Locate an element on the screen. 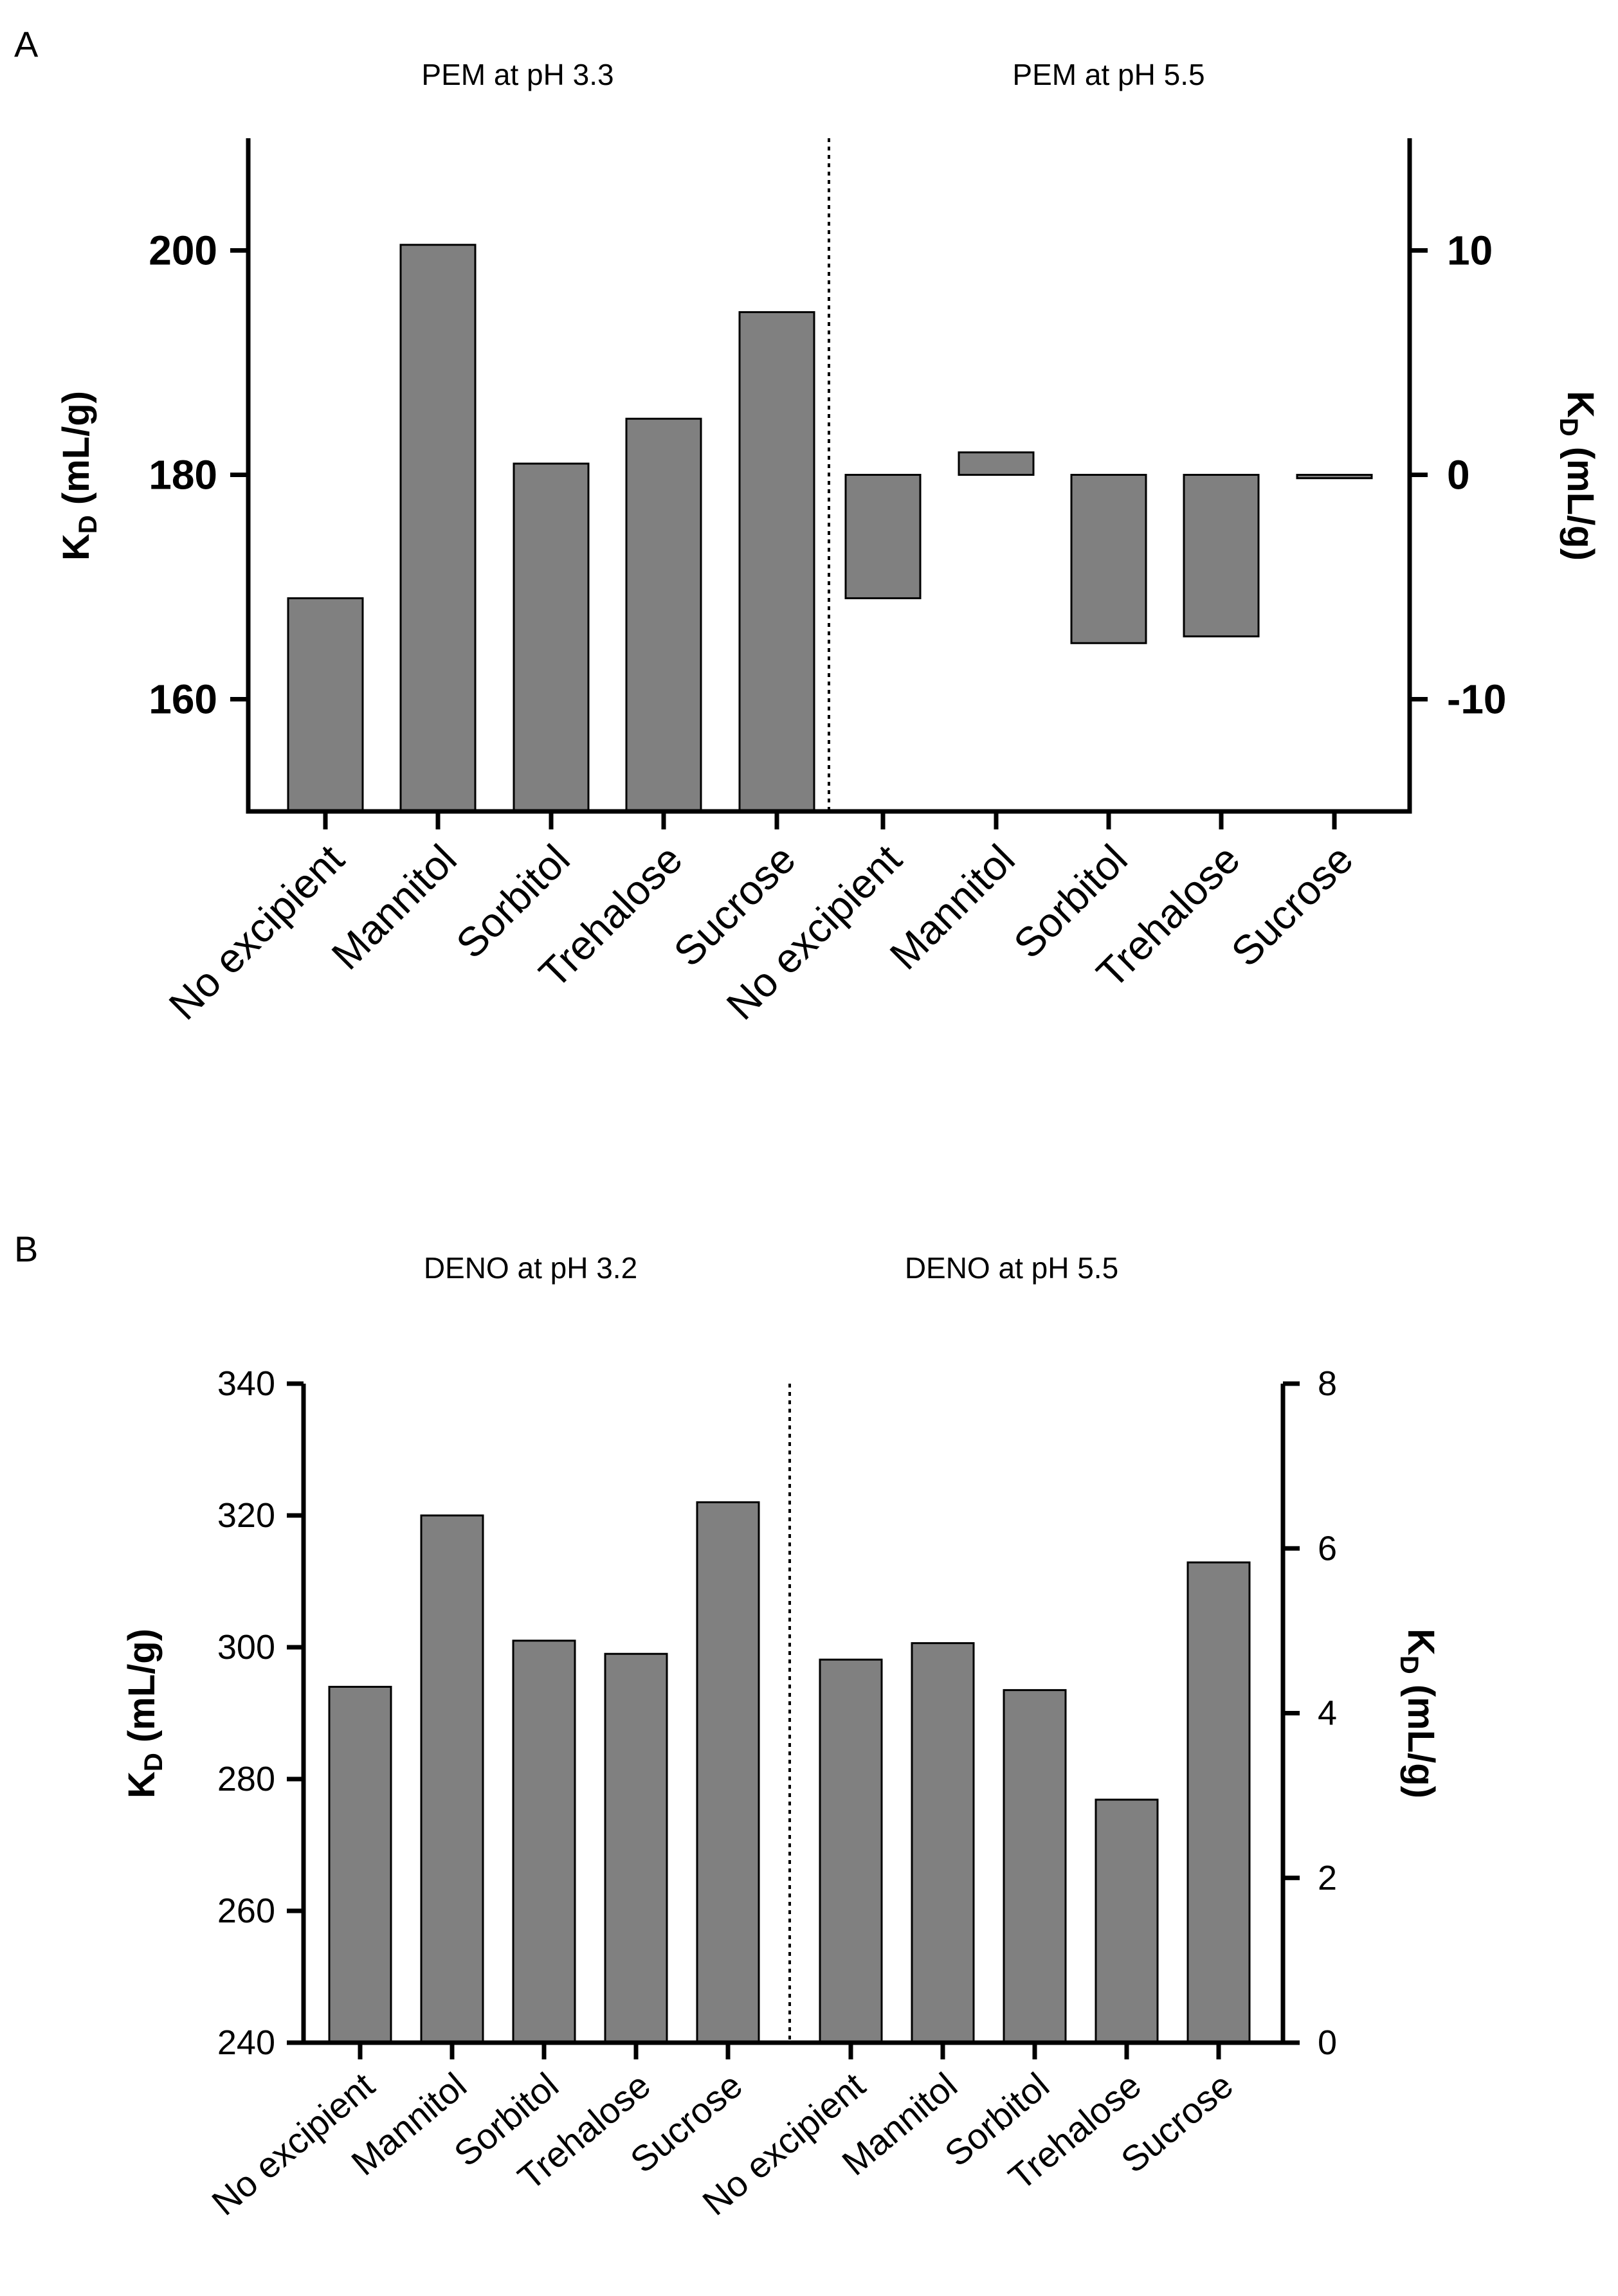 The width and height of the screenshot is (1618, 2296). panel-b-right-bar-sorbitol is located at coordinates (1035, 1866).